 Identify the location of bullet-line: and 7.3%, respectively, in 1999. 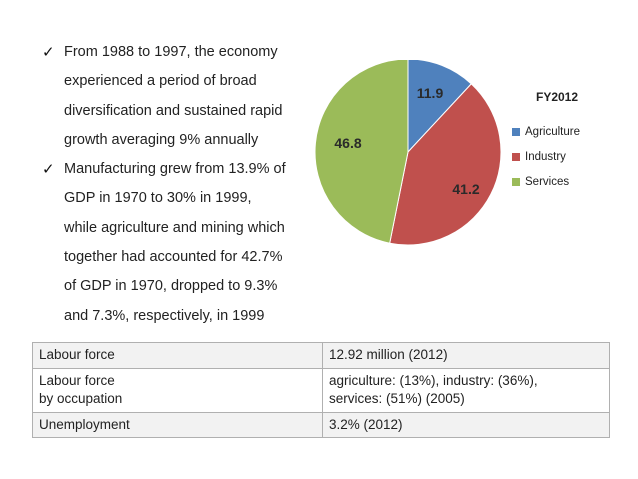
(164, 315).